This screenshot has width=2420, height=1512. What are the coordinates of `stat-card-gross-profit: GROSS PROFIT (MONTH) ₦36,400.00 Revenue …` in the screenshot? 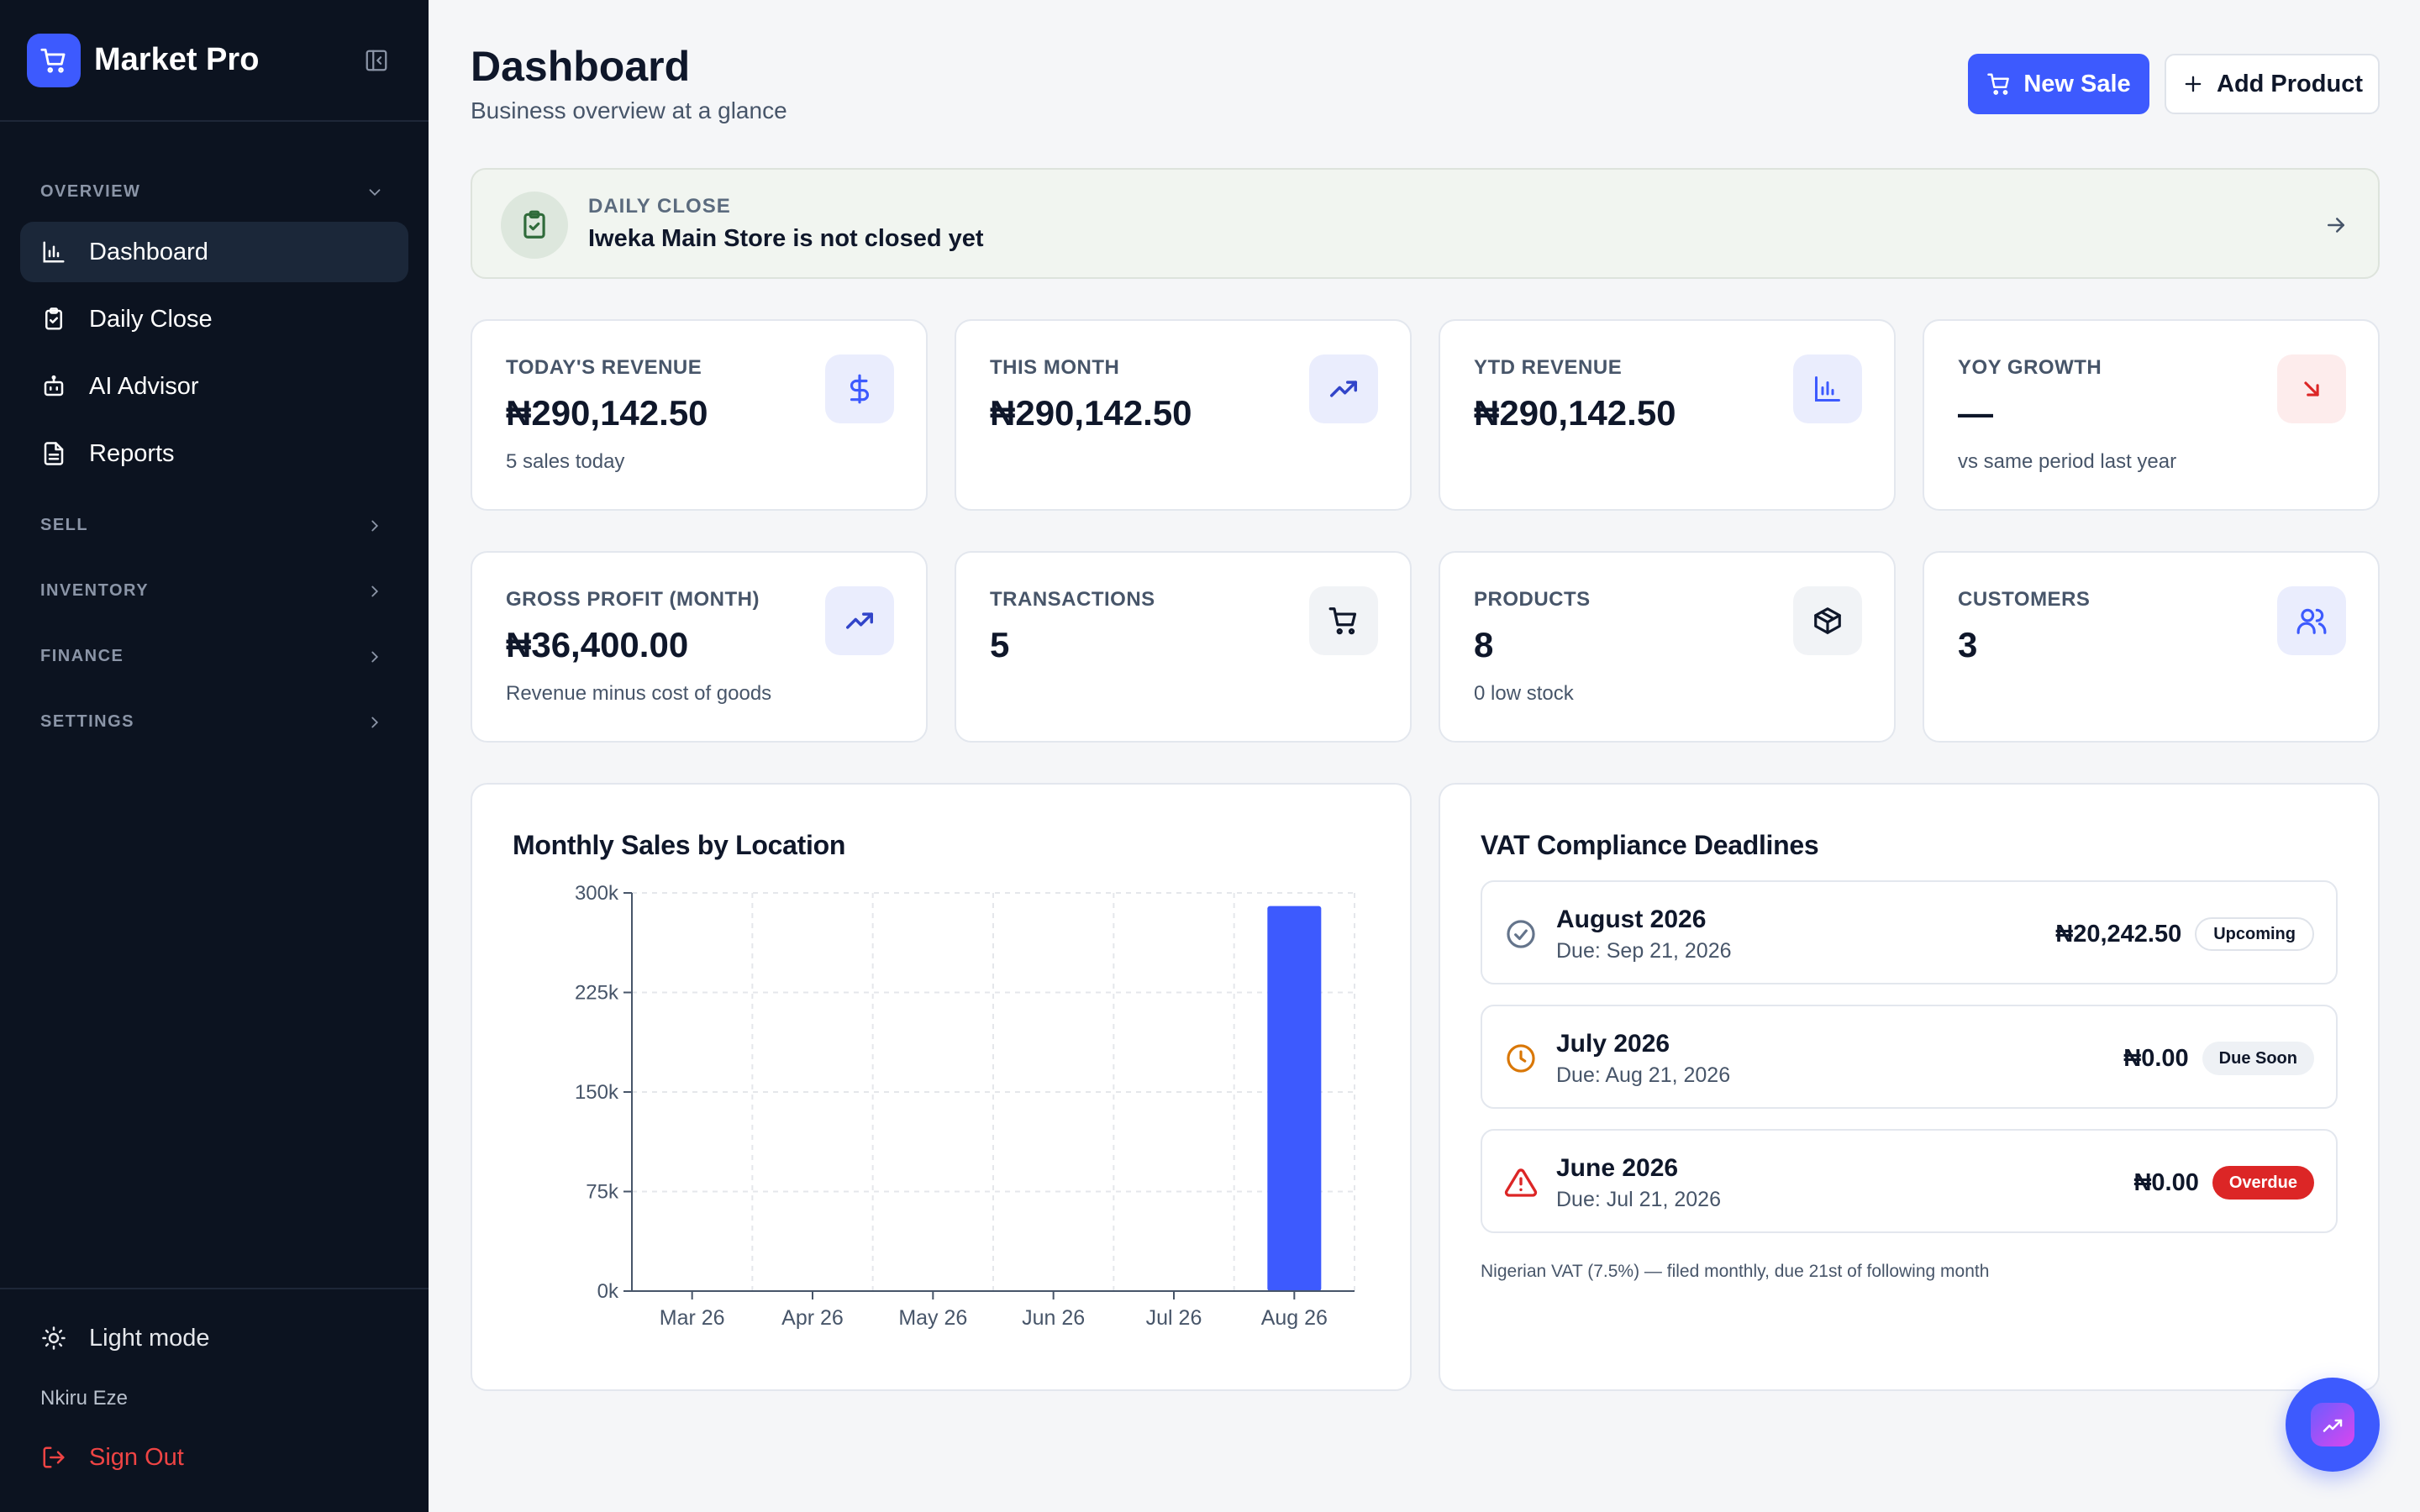 It's located at (699, 647).